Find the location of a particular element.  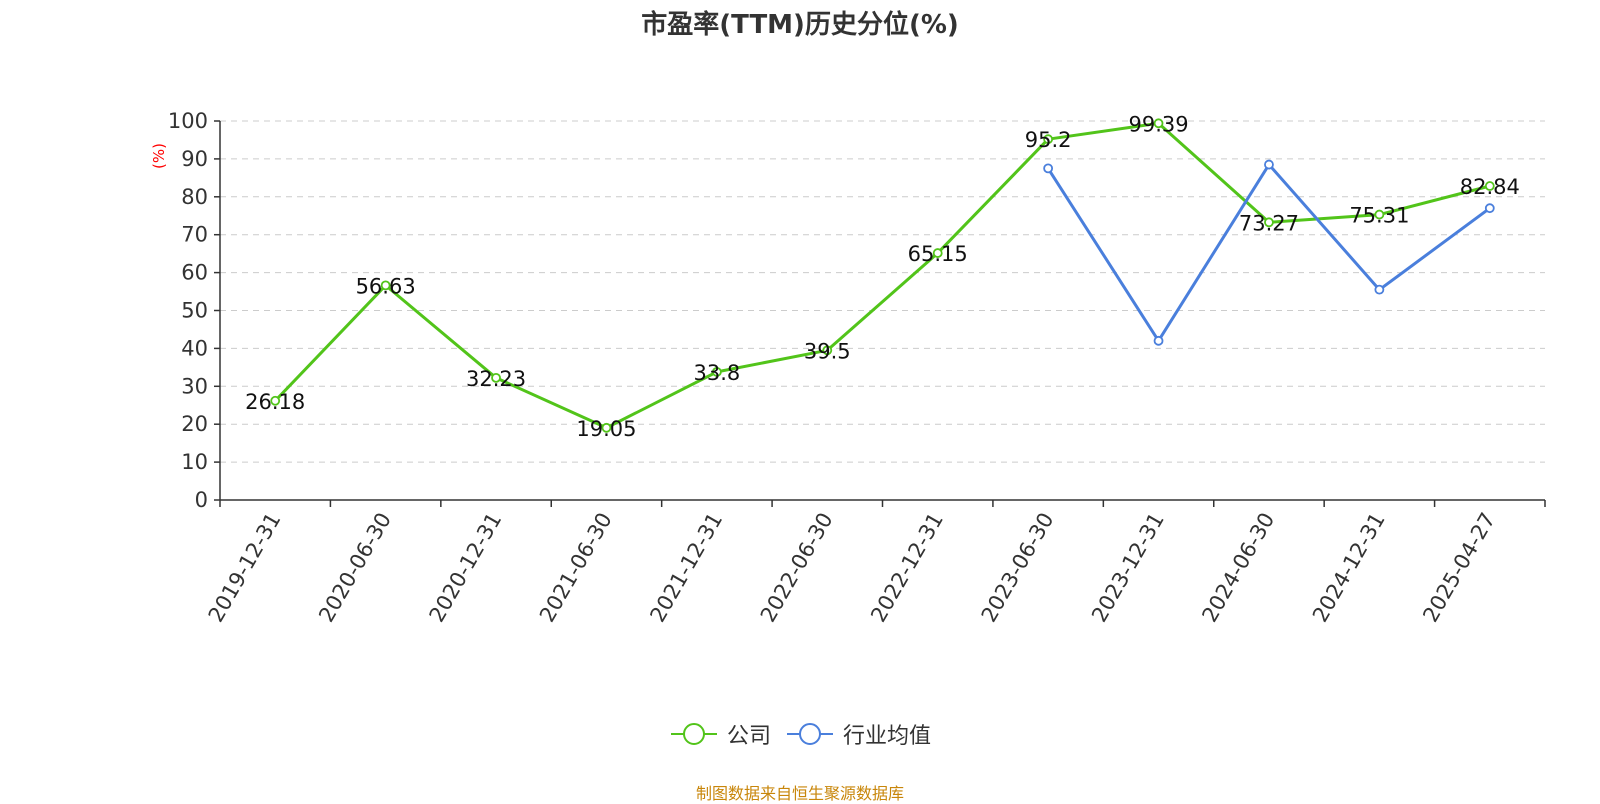

data-label: 26.18 is located at coordinates (275, 402).